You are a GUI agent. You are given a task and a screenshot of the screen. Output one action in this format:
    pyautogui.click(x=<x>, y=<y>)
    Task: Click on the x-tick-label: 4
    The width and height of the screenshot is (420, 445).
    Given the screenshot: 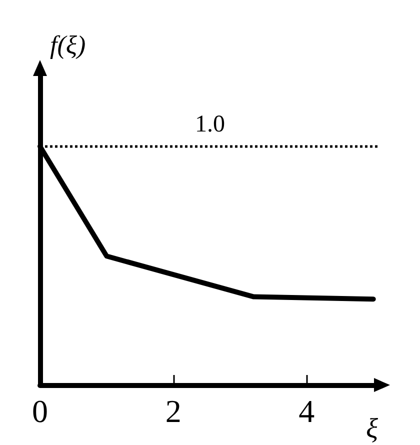 What is the action you would take?
    pyautogui.click(x=306, y=411)
    